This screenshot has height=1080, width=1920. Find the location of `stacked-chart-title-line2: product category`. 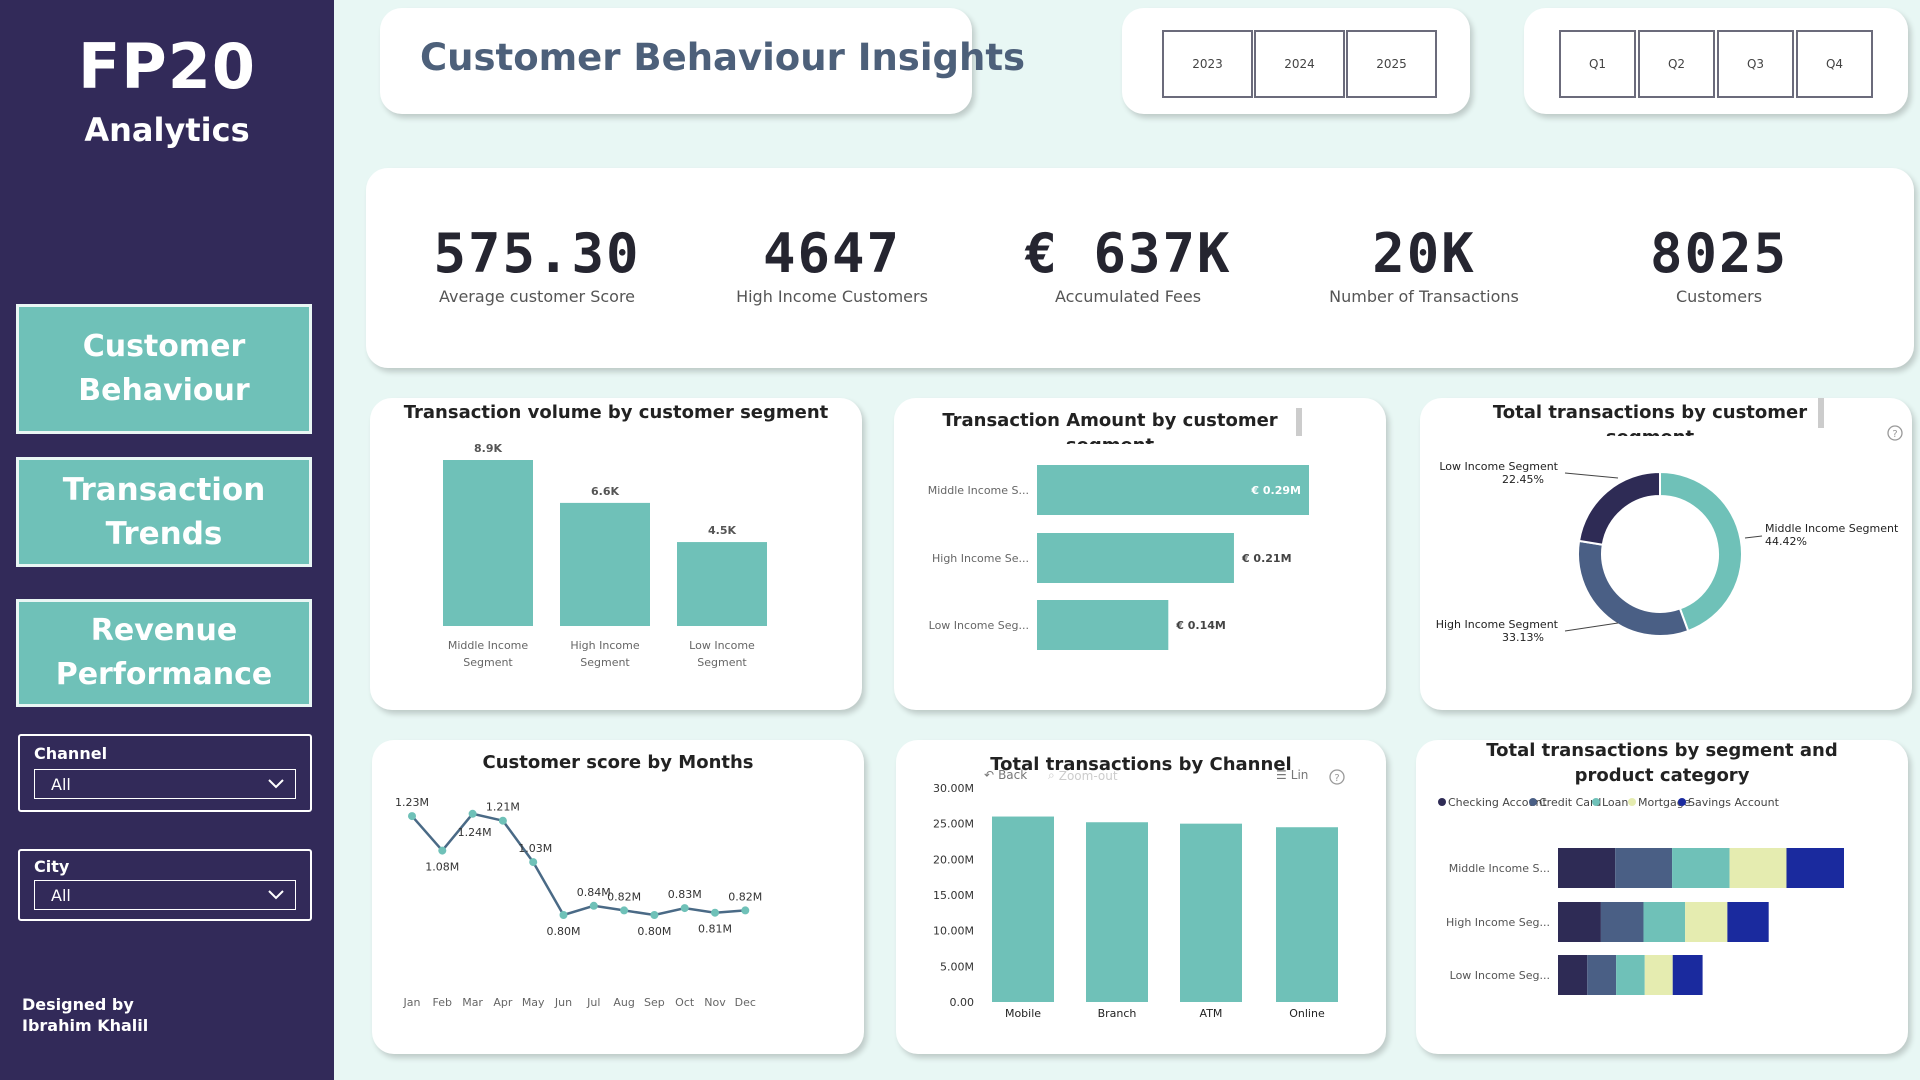

stacked-chart-title-line2: product category is located at coordinates (1662, 775).